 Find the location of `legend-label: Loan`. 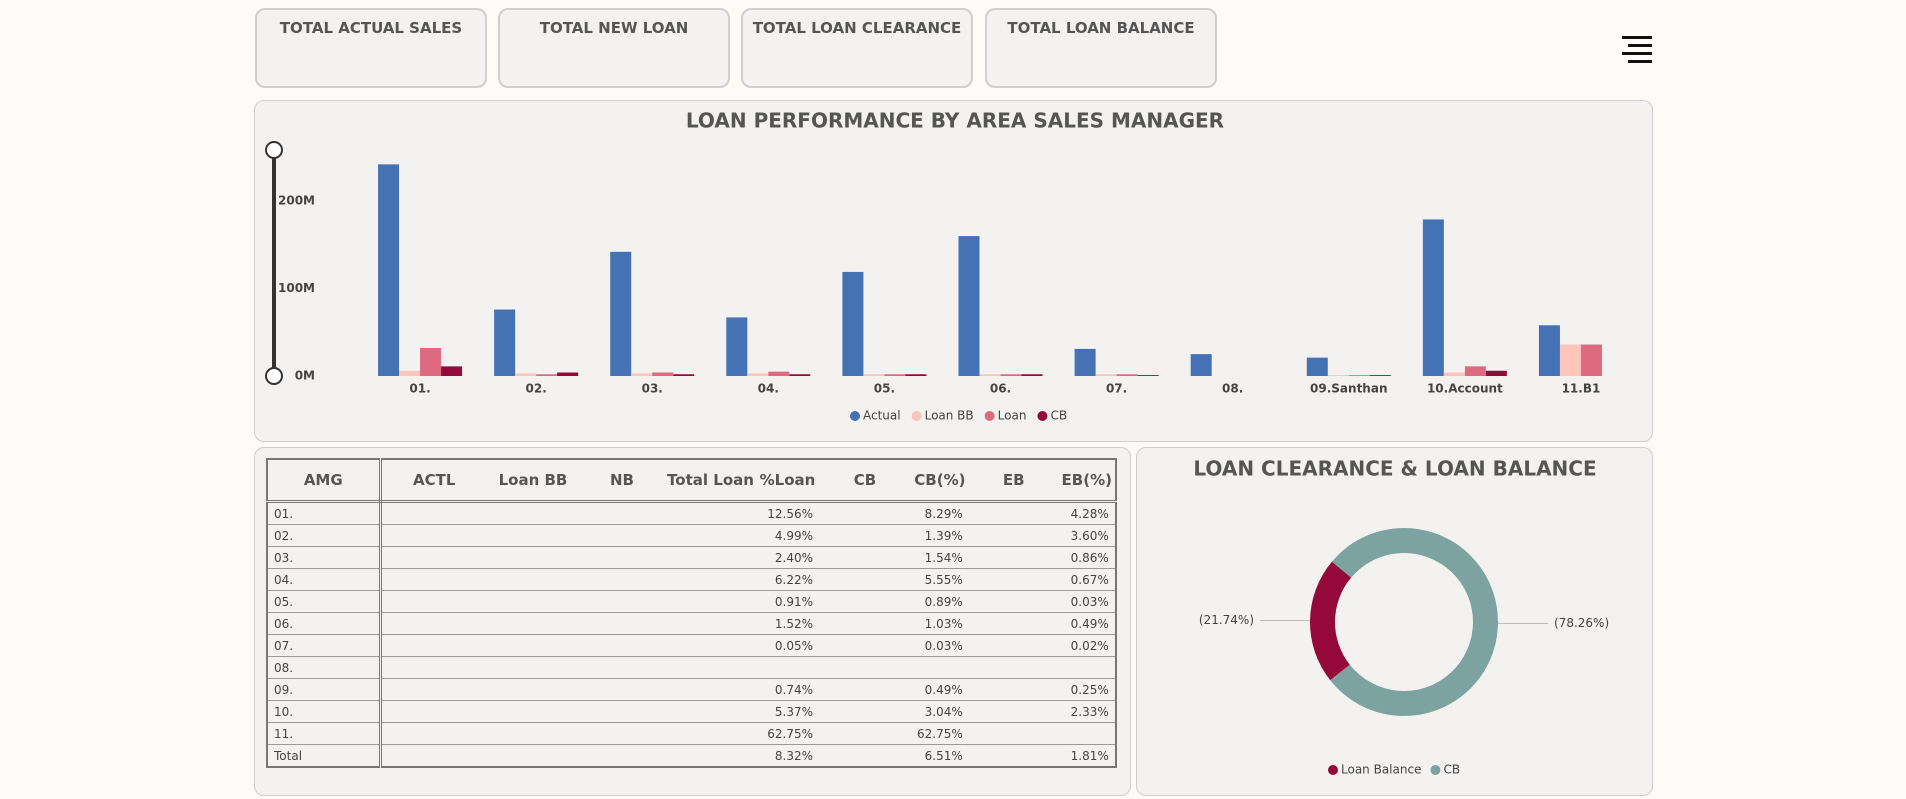

legend-label: Loan is located at coordinates (1012, 416).